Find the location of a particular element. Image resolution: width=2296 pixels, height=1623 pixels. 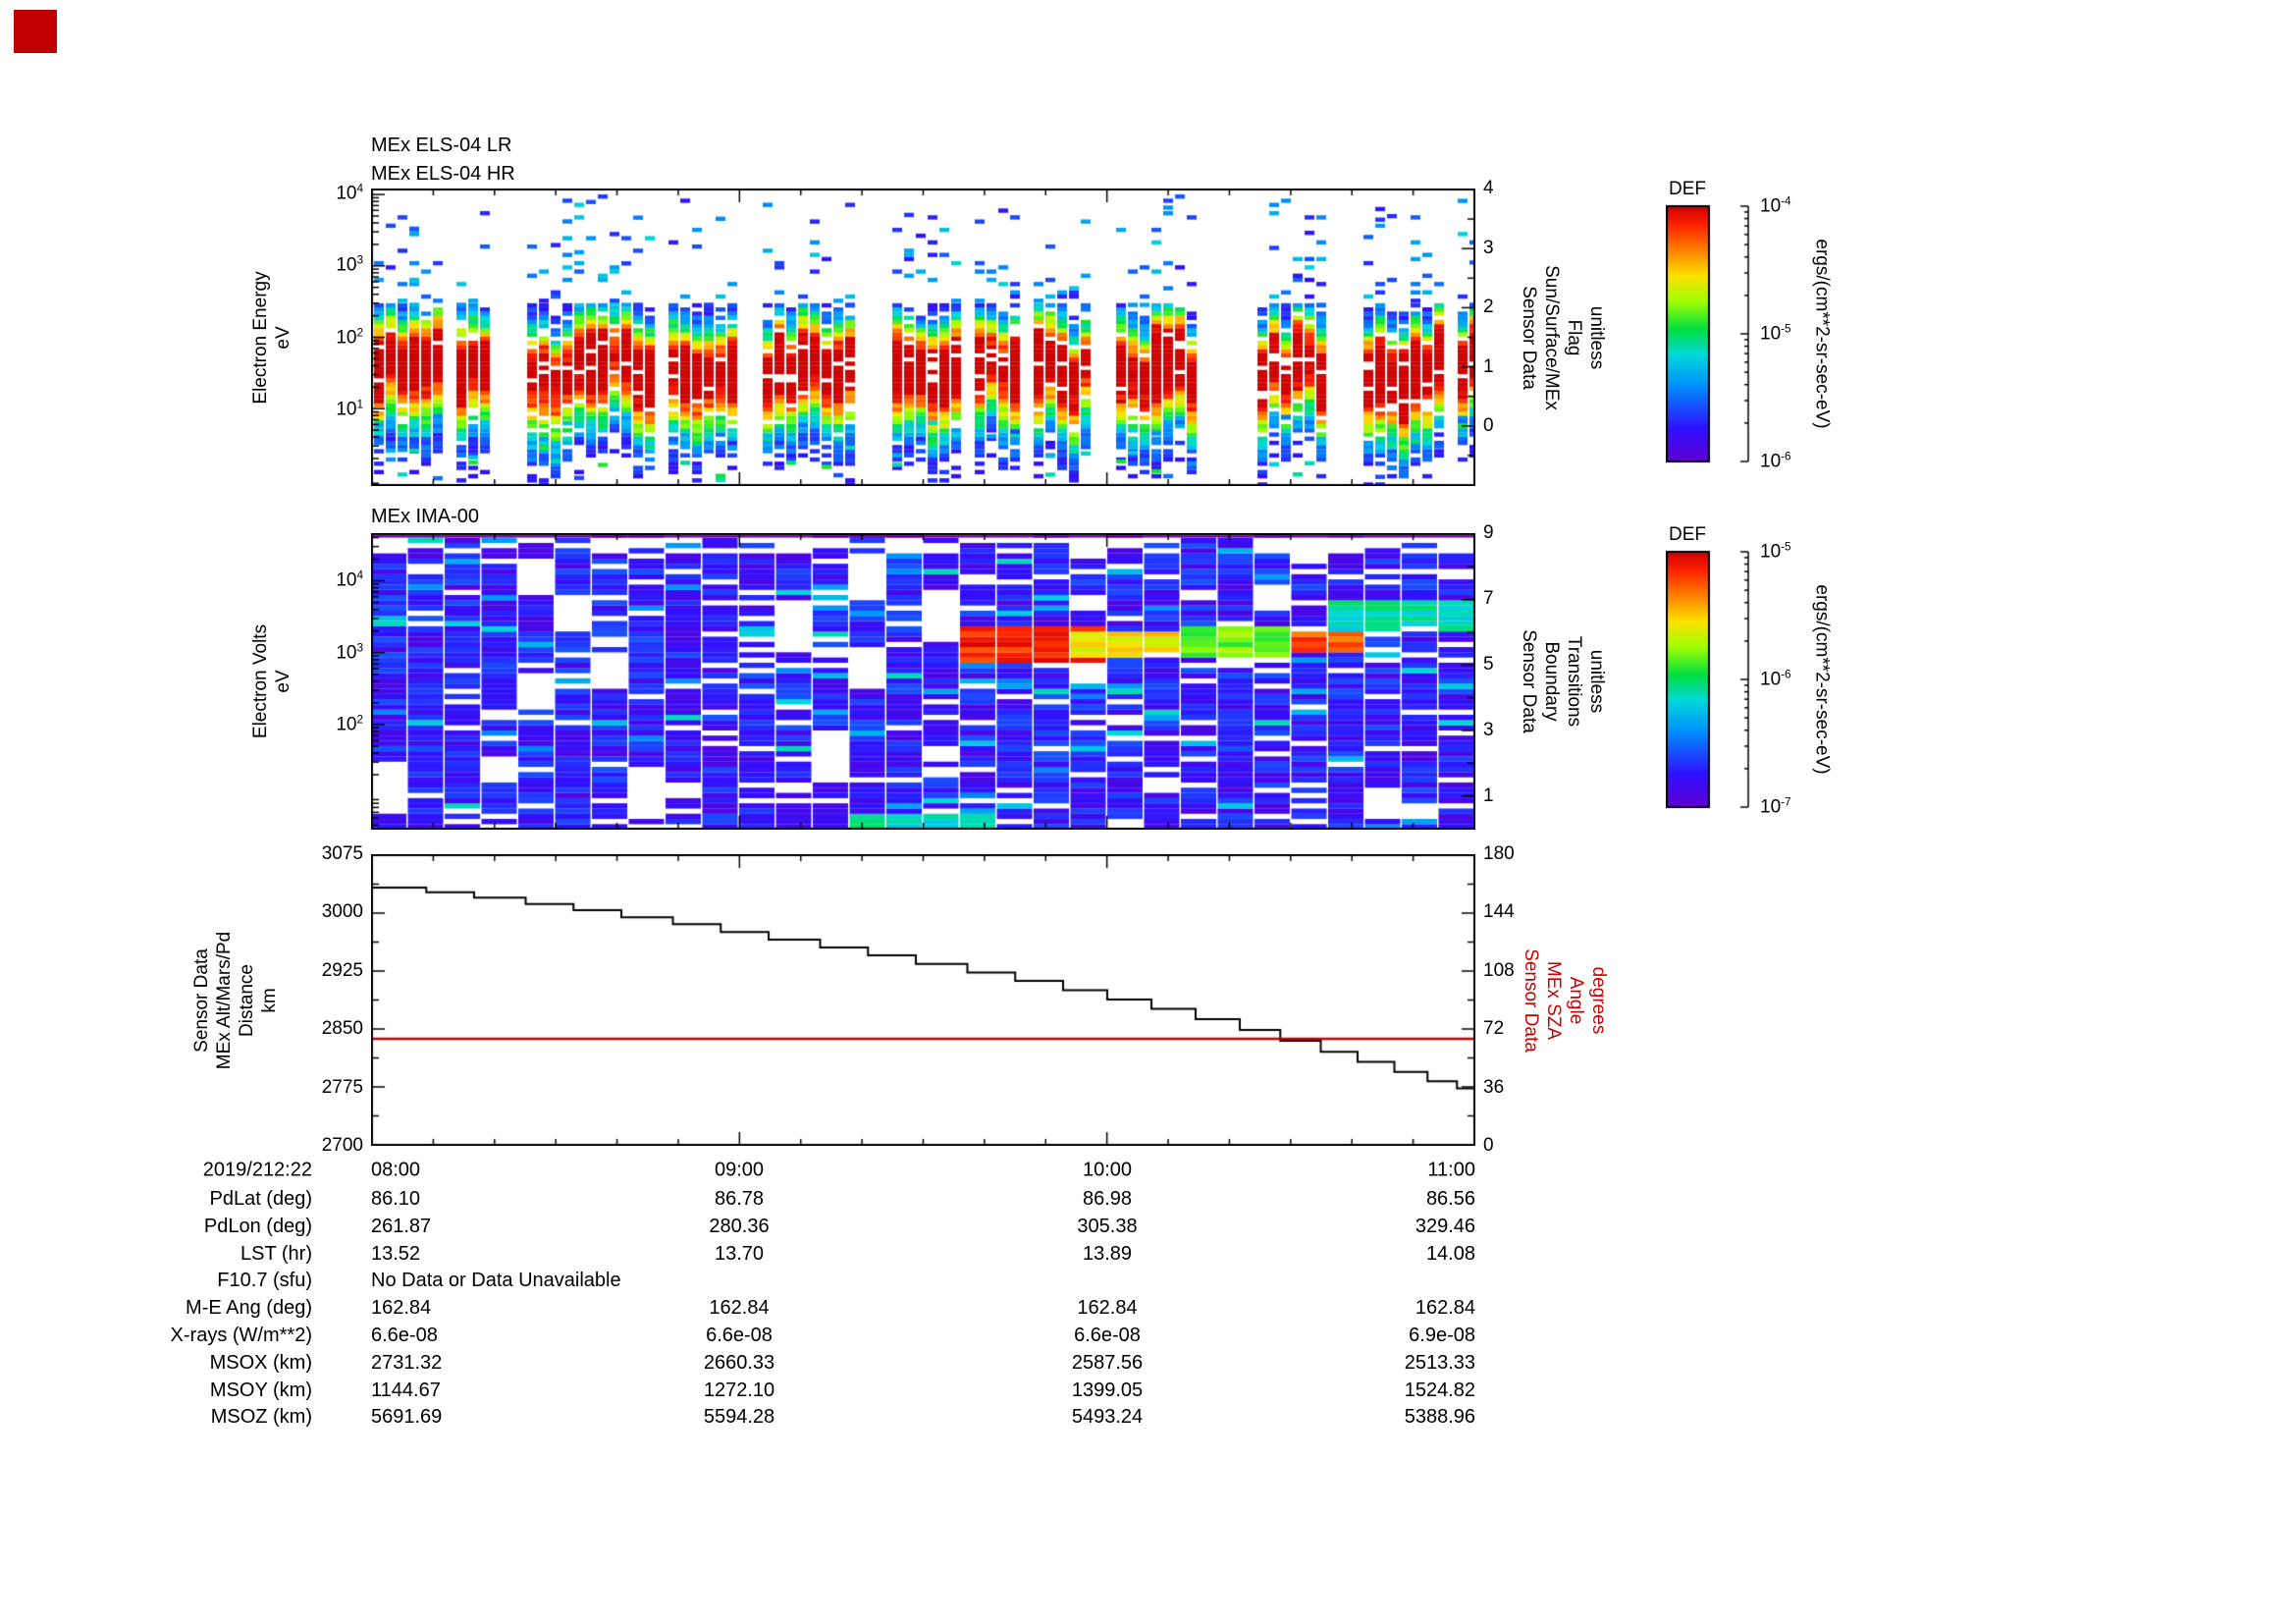

table-row-label: MSOY (km) is located at coordinates (260, 1390).